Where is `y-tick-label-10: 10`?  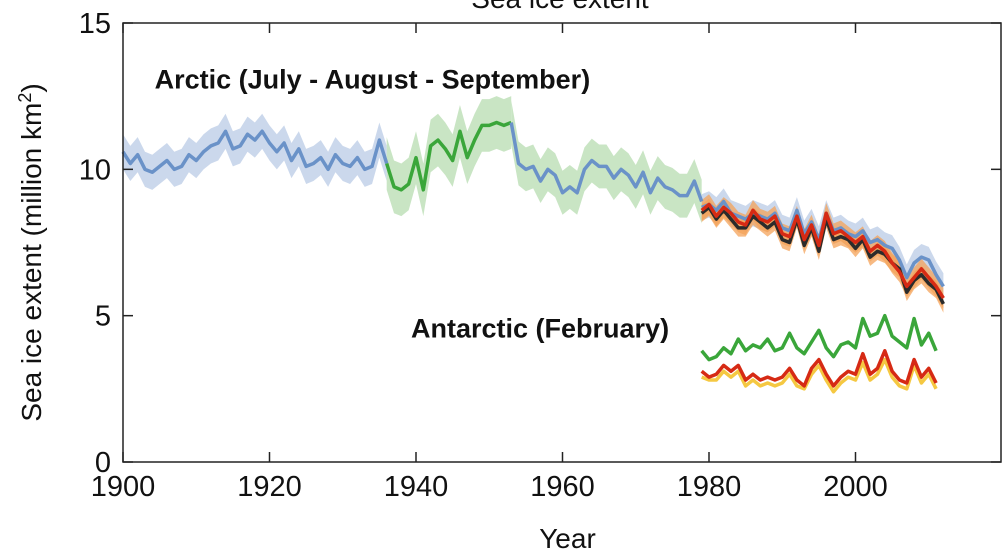 y-tick-label-10: 10 is located at coordinates (95, 170).